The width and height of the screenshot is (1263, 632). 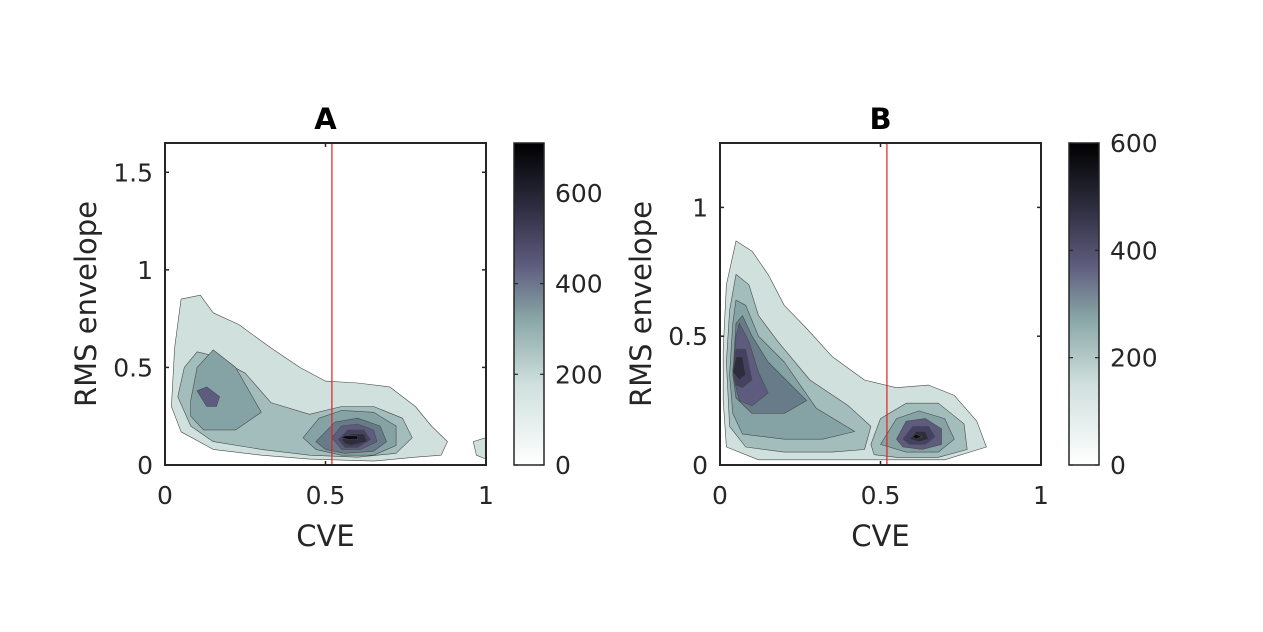 What do you see at coordinates (325, 119) in the screenshot?
I see `panel-title-a: A` at bounding box center [325, 119].